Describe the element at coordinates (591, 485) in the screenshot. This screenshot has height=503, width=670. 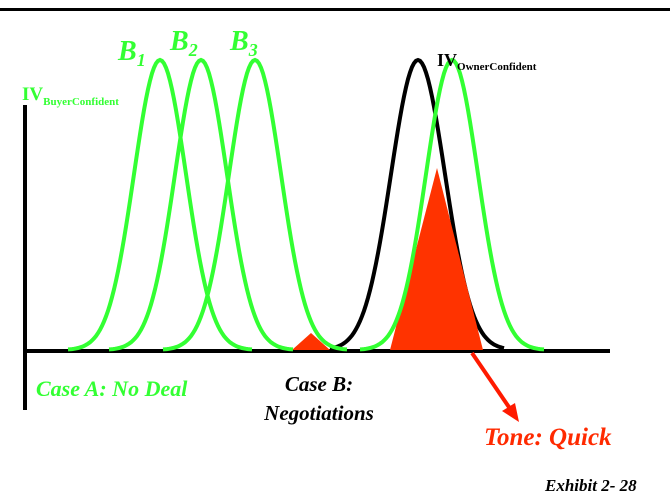
I see `exhibit-label: Exhibit 2- 28` at that location.